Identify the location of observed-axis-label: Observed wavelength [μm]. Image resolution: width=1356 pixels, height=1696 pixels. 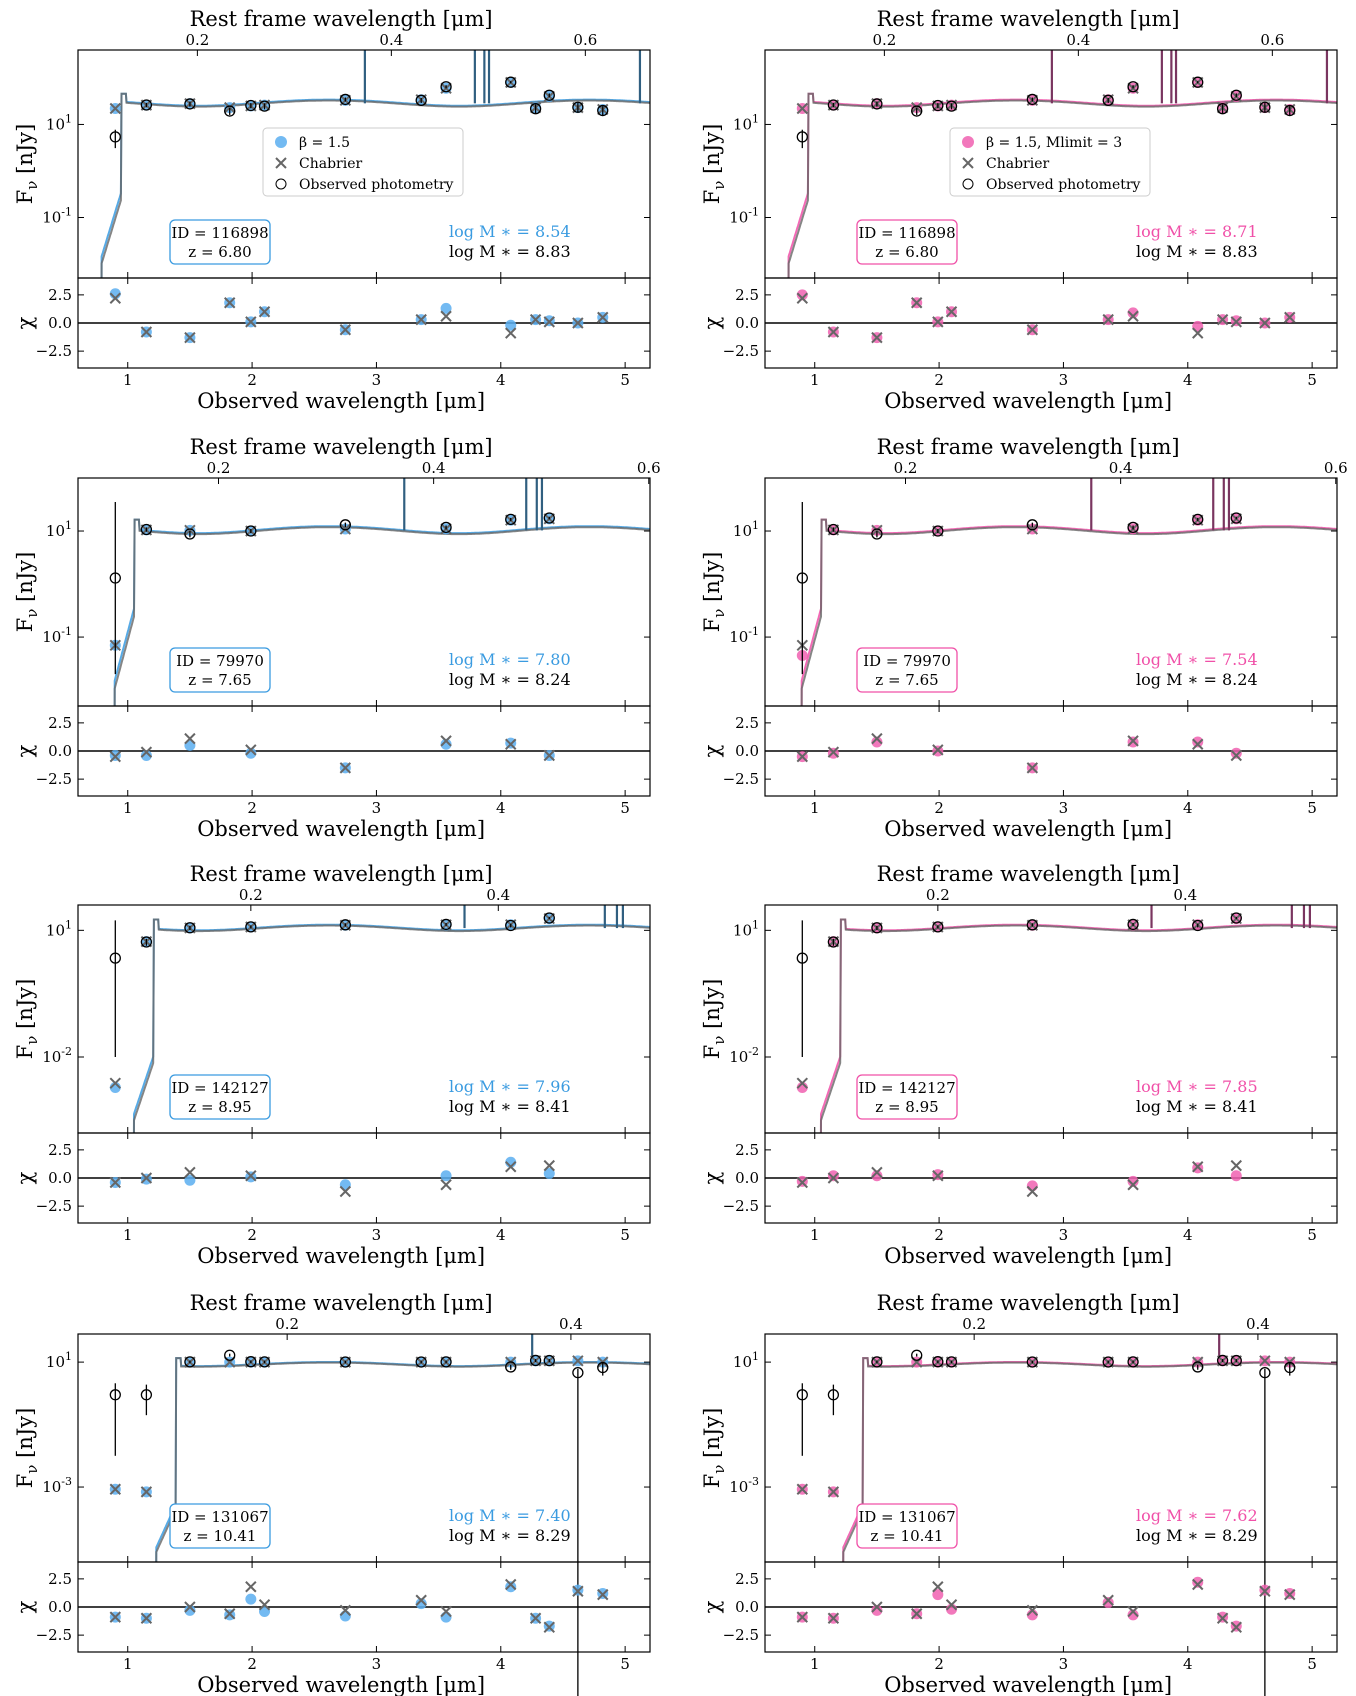
(1028, 401).